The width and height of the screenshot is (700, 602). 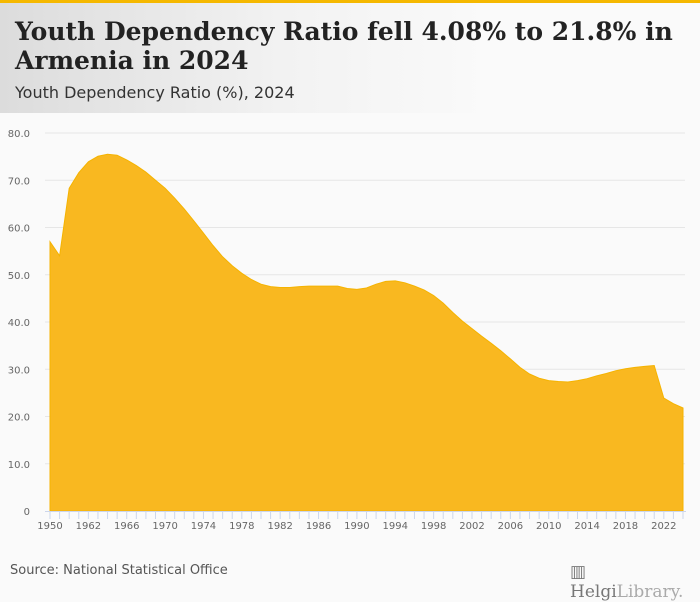 What do you see at coordinates (318, 526) in the screenshot?
I see `x-tick-label: 1986` at bounding box center [318, 526].